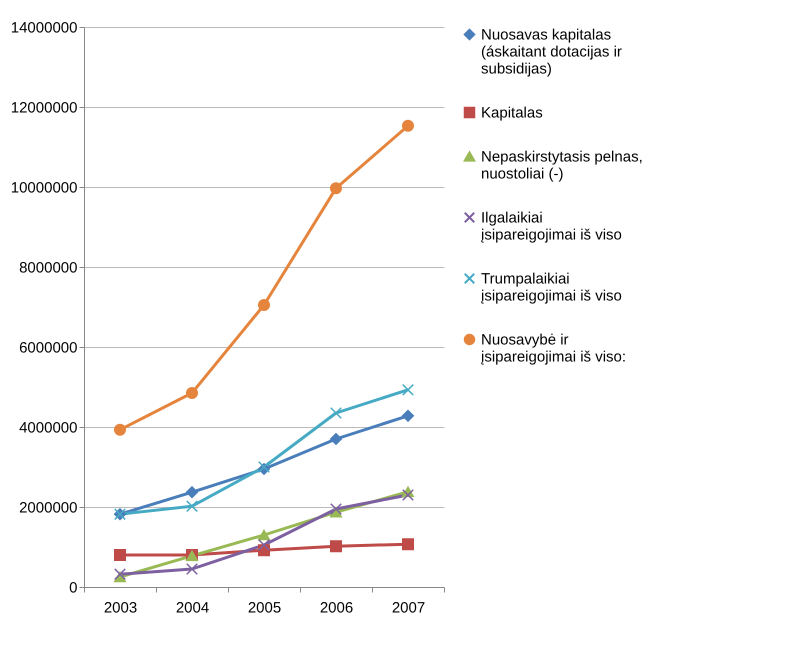 The width and height of the screenshot is (787, 655). I want to click on y-tick-label: 12000000, so click(44, 108).